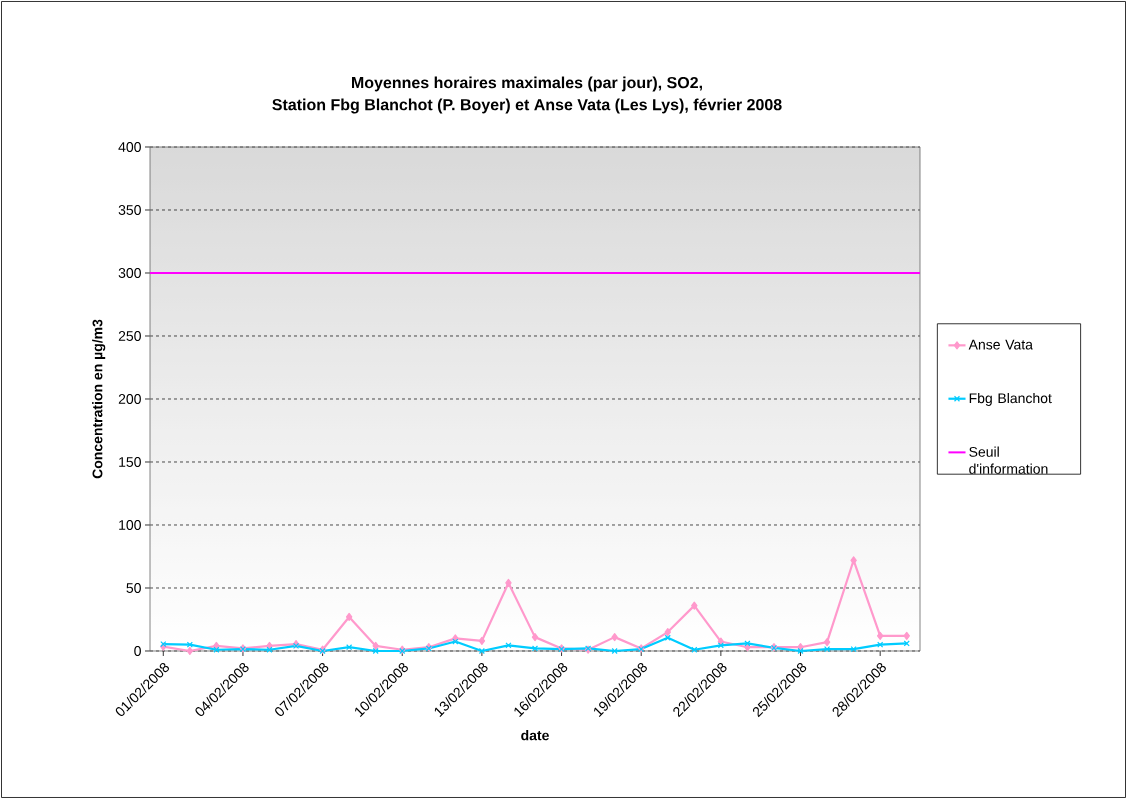 The width and height of the screenshot is (1127, 799). Describe the element at coordinates (133, 588) in the screenshot. I see `y-tick-label: 50` at that location.